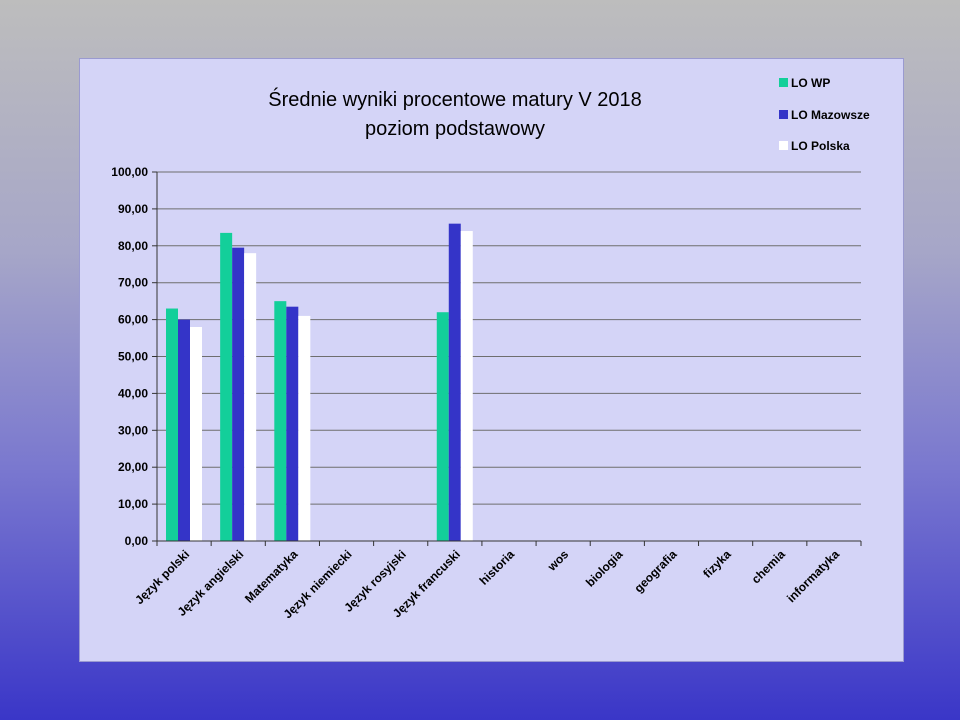 The width and height of the screenshot is (960, 720). What do you see at coordinates (137, 541) in the screenshot?
I see `y-tick-label: 0,00` at bounding box center [137, 541].